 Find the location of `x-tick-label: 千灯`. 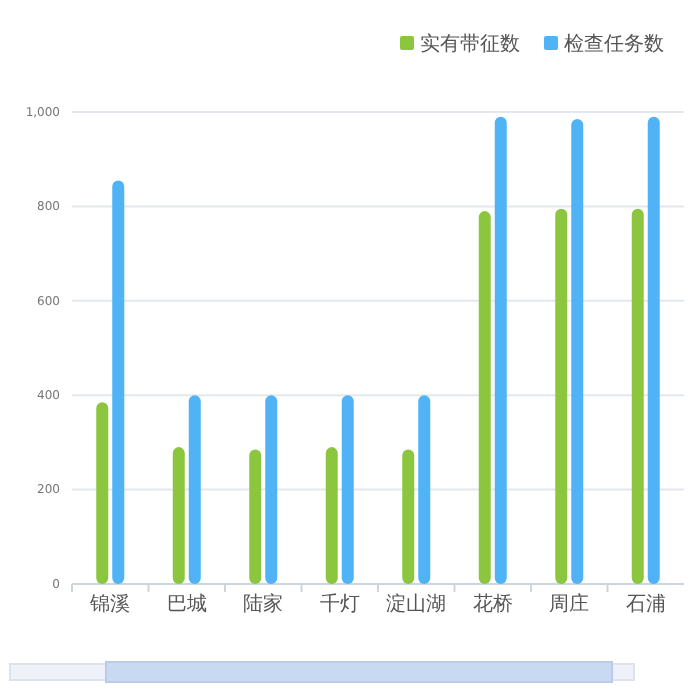

x-tick-label: 千灯 is located at coordinates (339, 604).